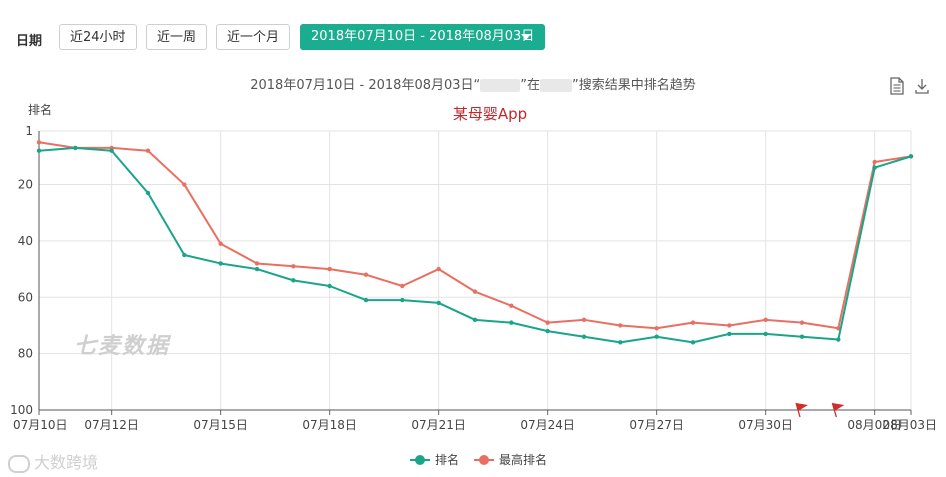  Describe the element at coordinates (253, 37) in the screenshot. I see `last-month-button: 近一个月` at that location.